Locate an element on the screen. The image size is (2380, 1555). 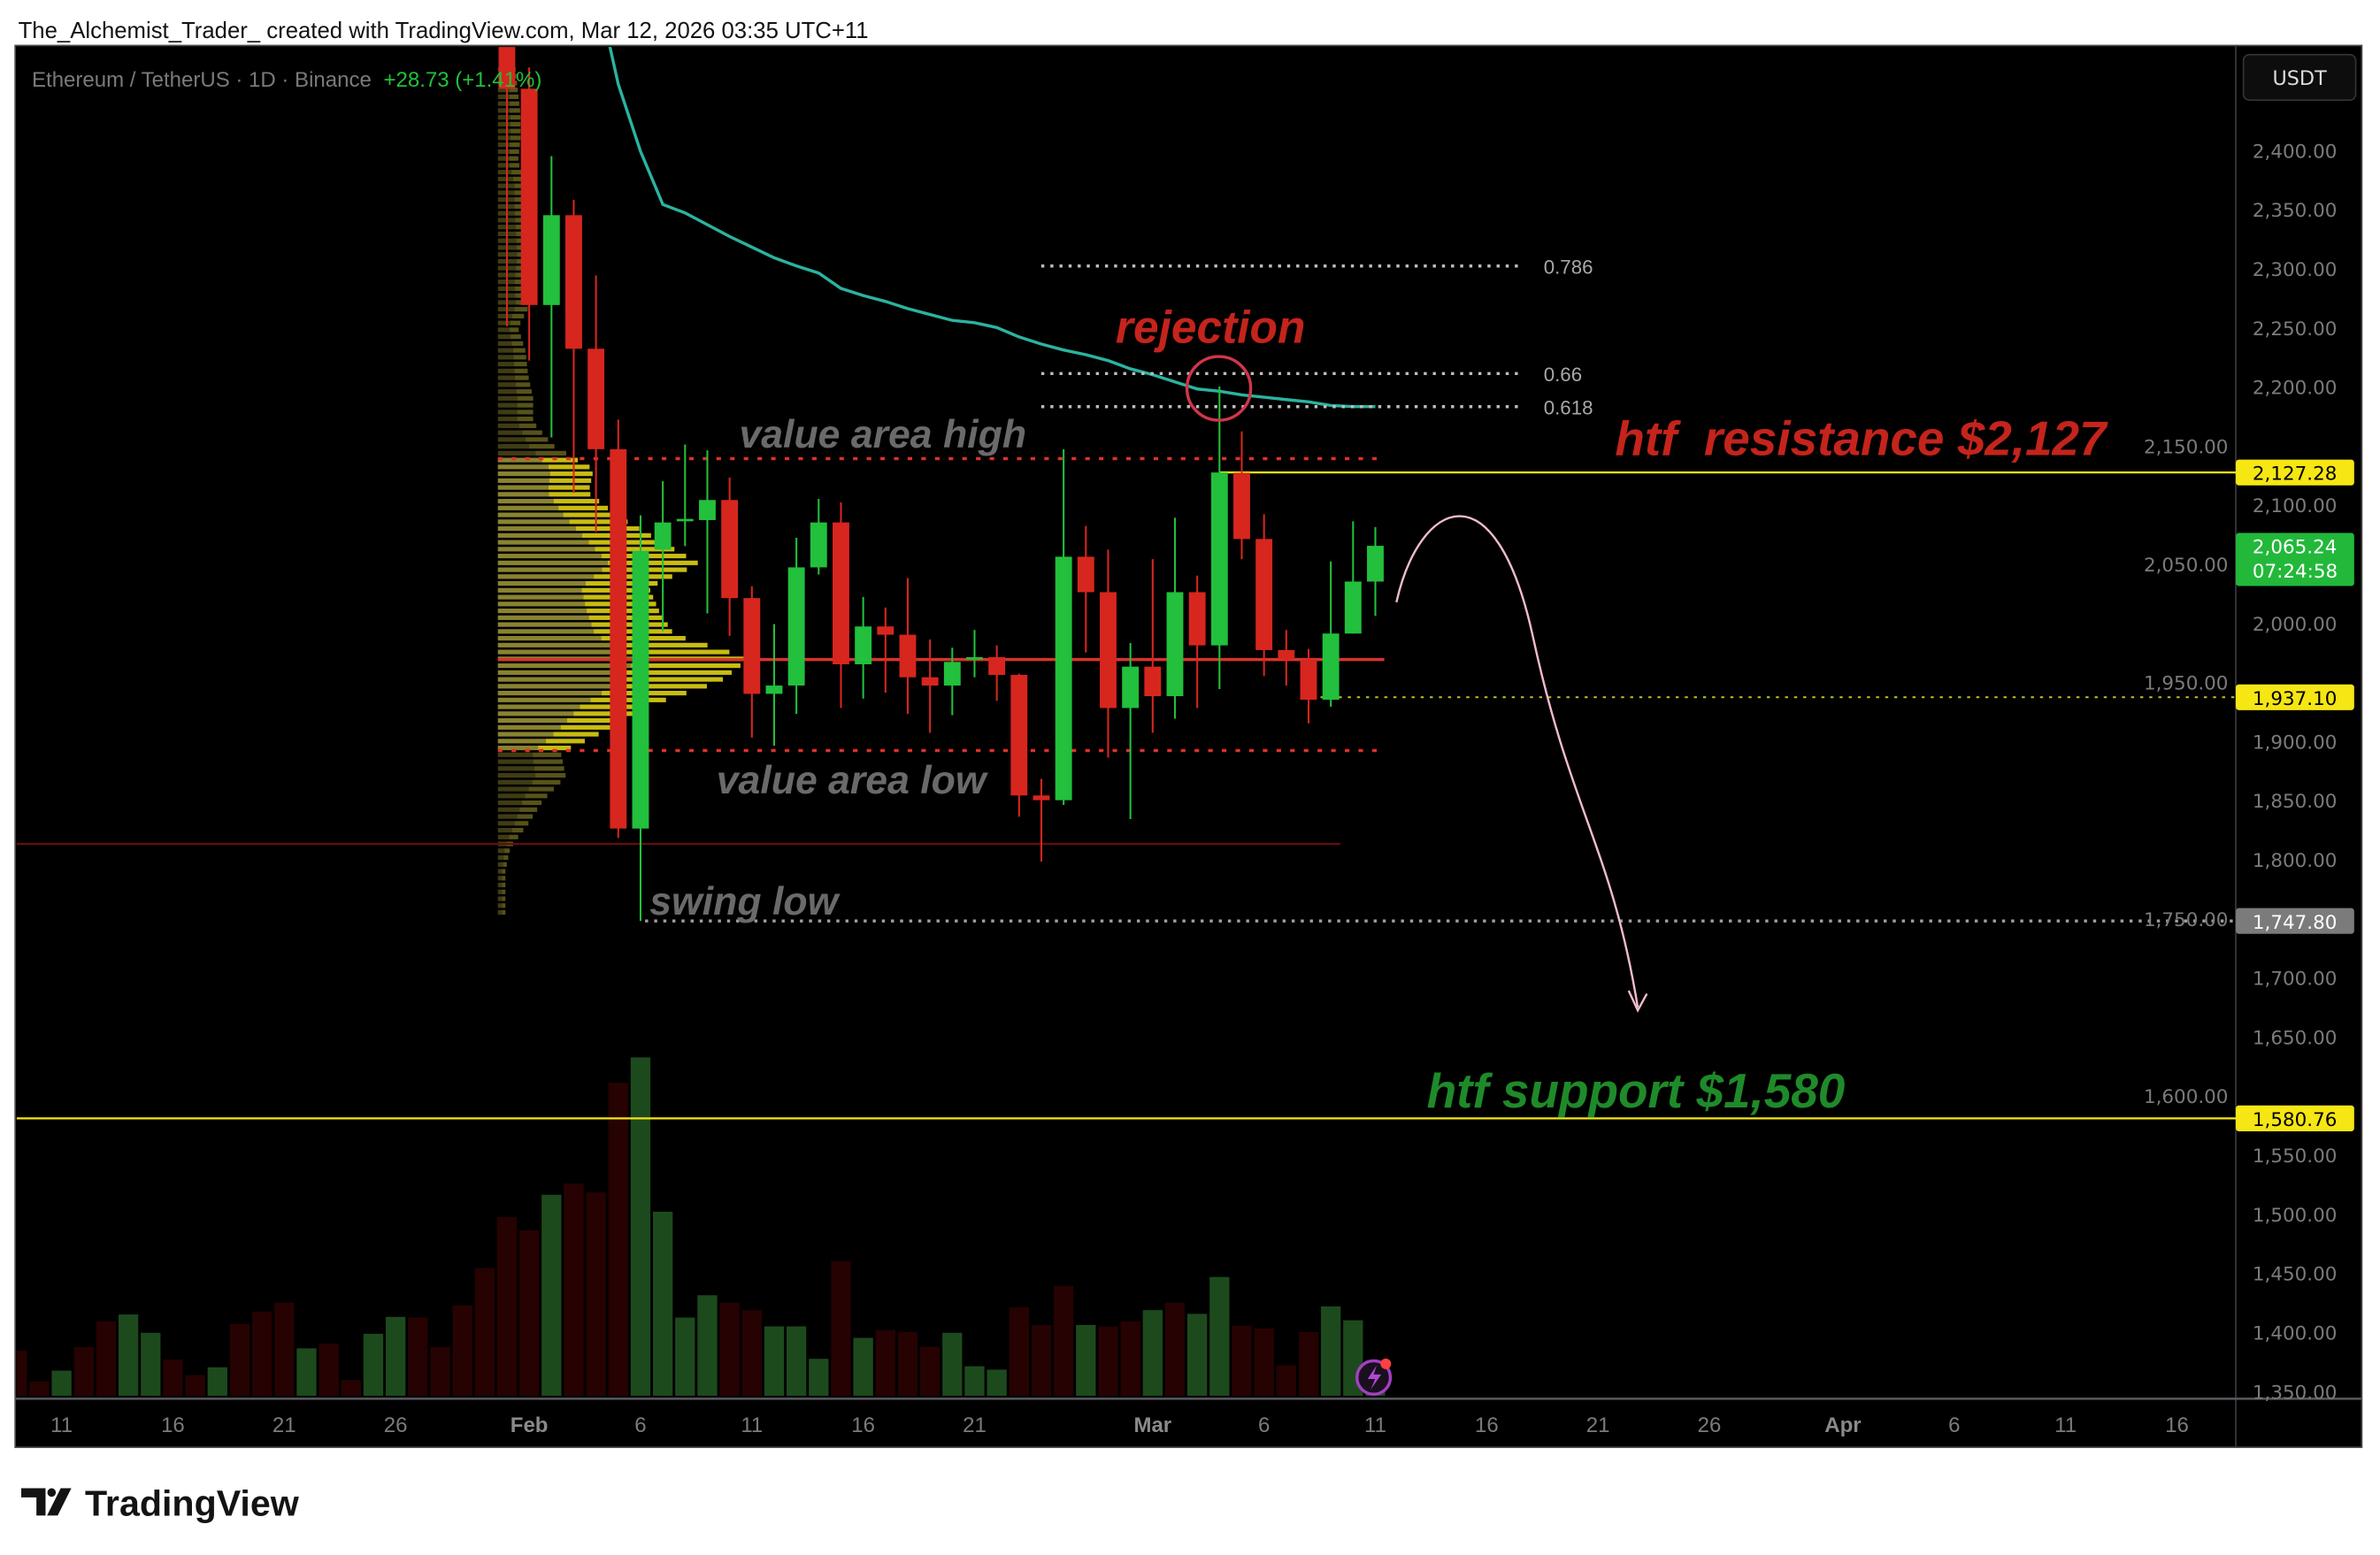
annotation-htf-support: htf support $1,580 is located at coordinates (1636, 1090).